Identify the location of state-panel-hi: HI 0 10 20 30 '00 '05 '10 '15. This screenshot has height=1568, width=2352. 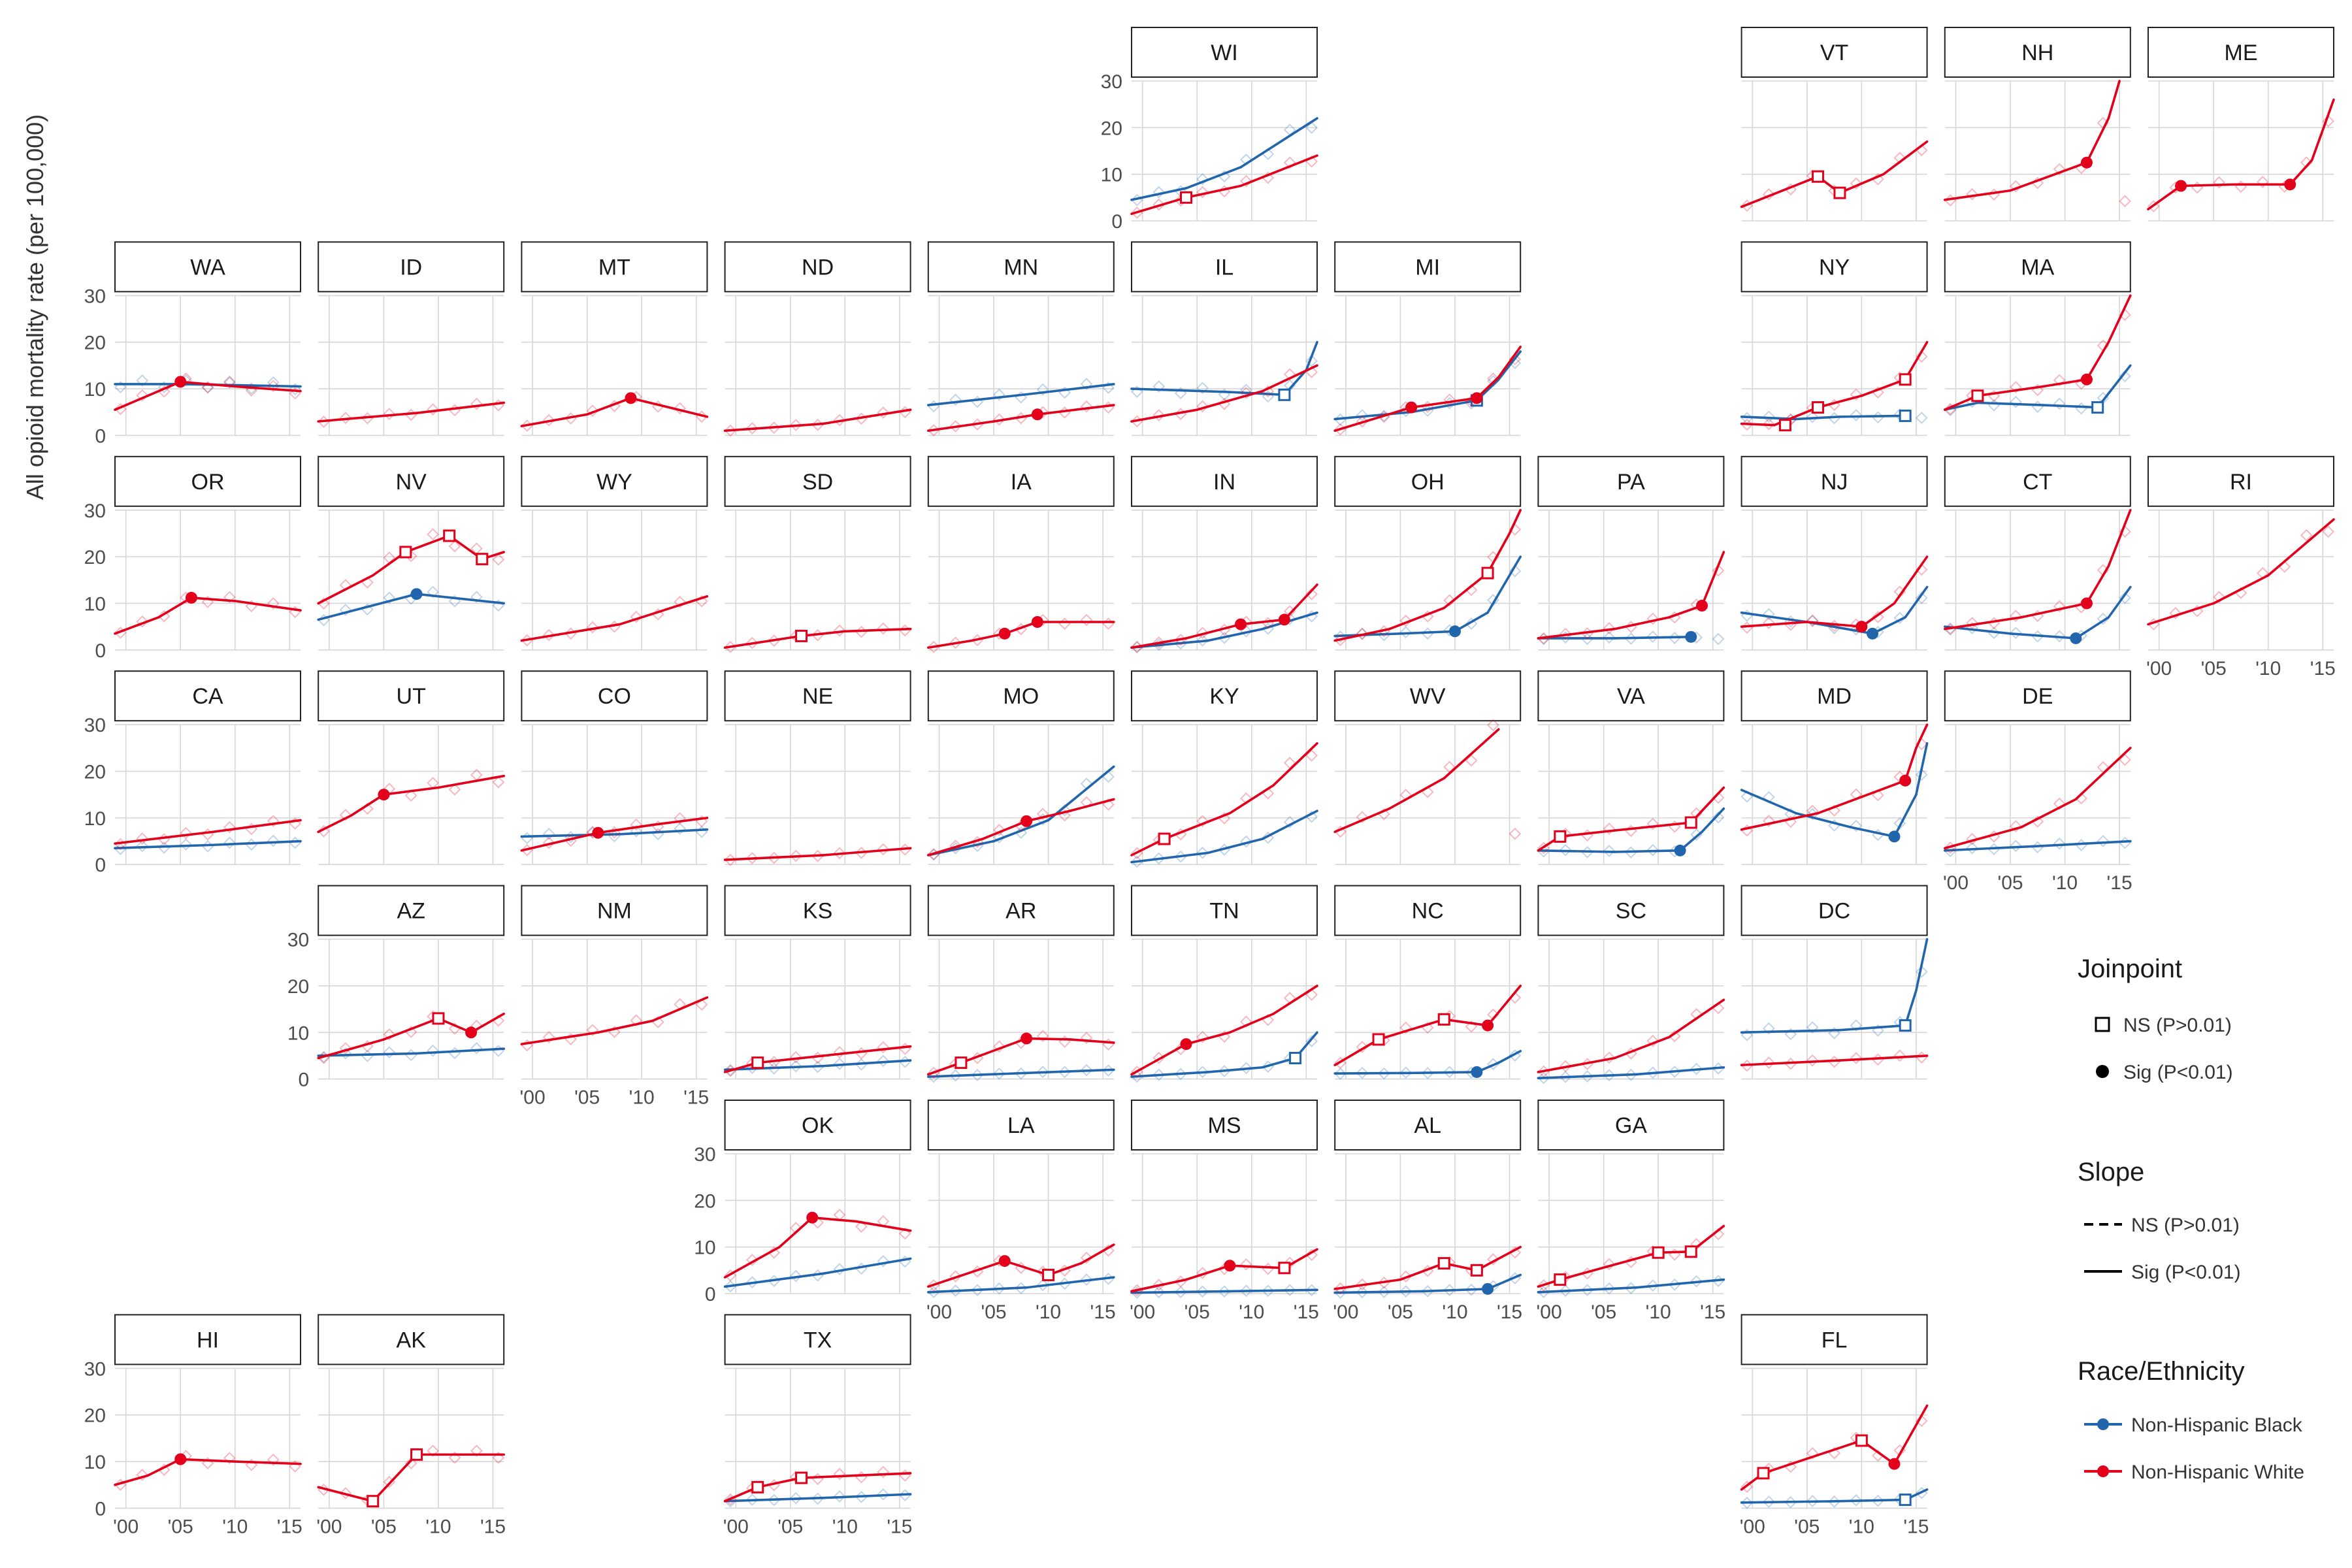
(193, 1425).